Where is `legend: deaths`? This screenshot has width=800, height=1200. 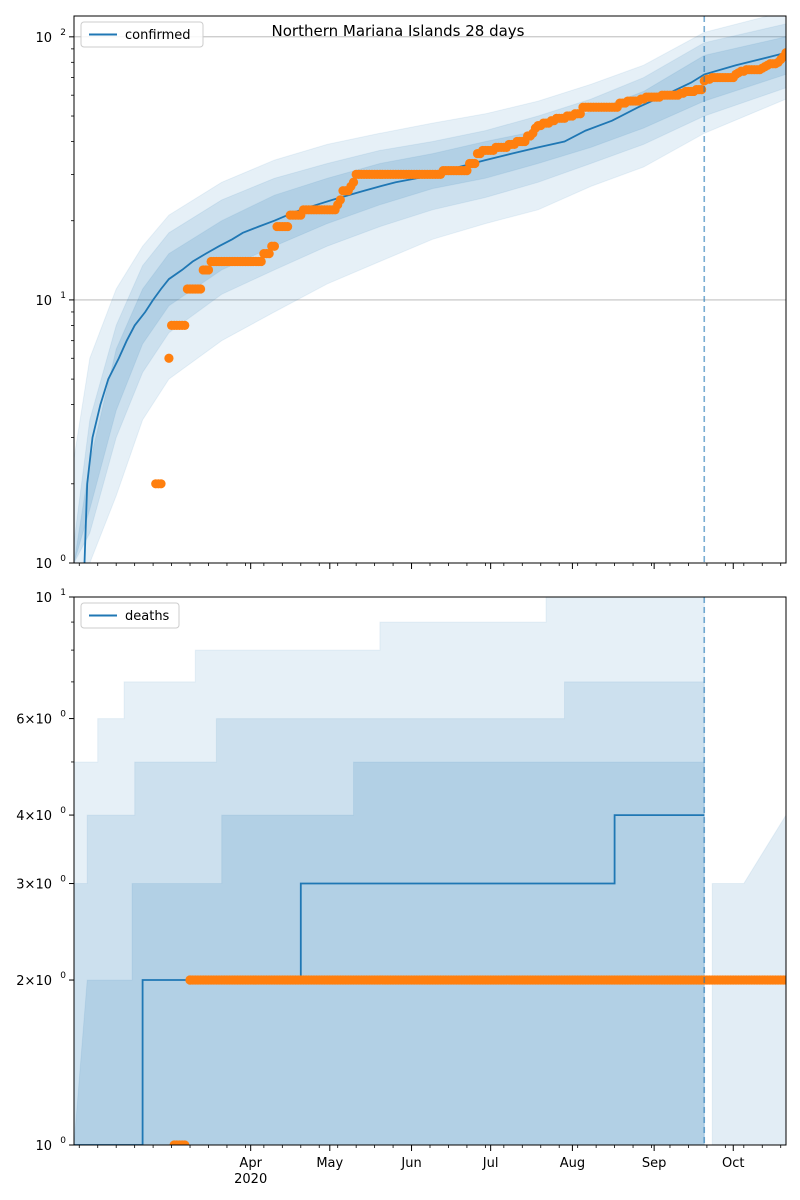 legend: deaths is located at coordinates (130, 615).